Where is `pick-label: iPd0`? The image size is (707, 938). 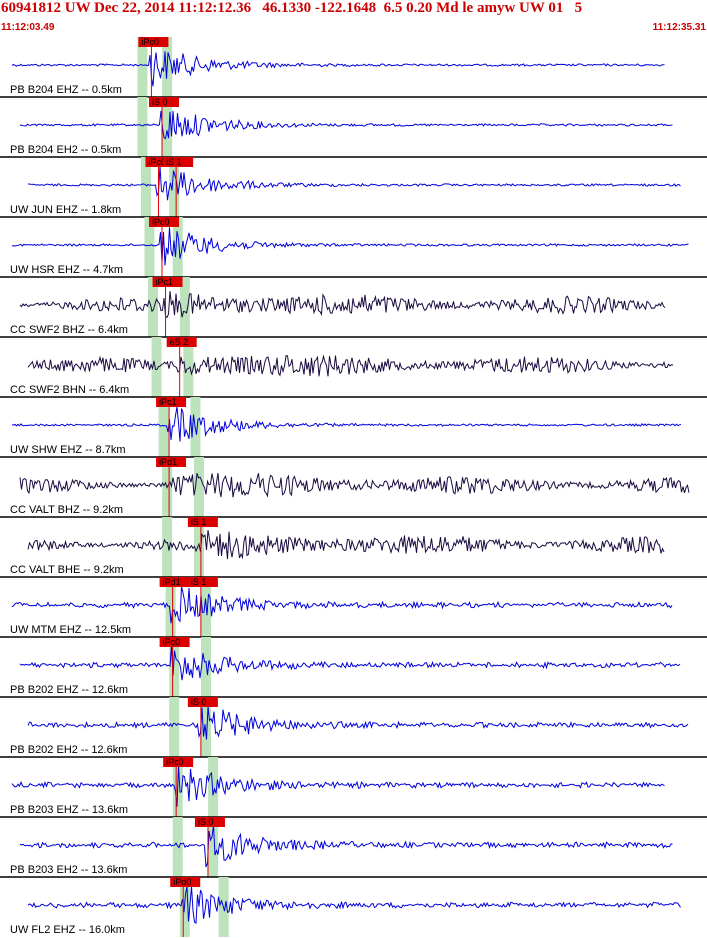 pick-label: iPd0 is located at coordinates (182, 882).